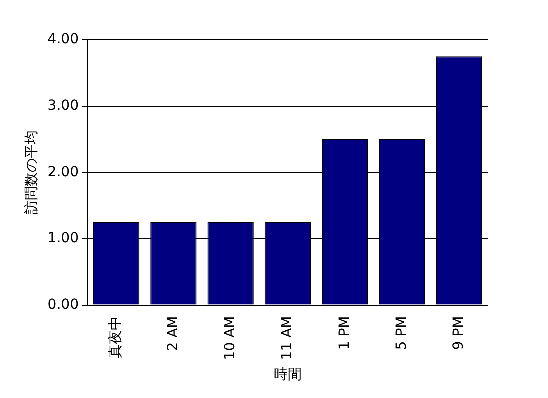 The height and width of the screenshot is (398, 548). I want to click on y-tick-label: 3.00, so click(63, 106).